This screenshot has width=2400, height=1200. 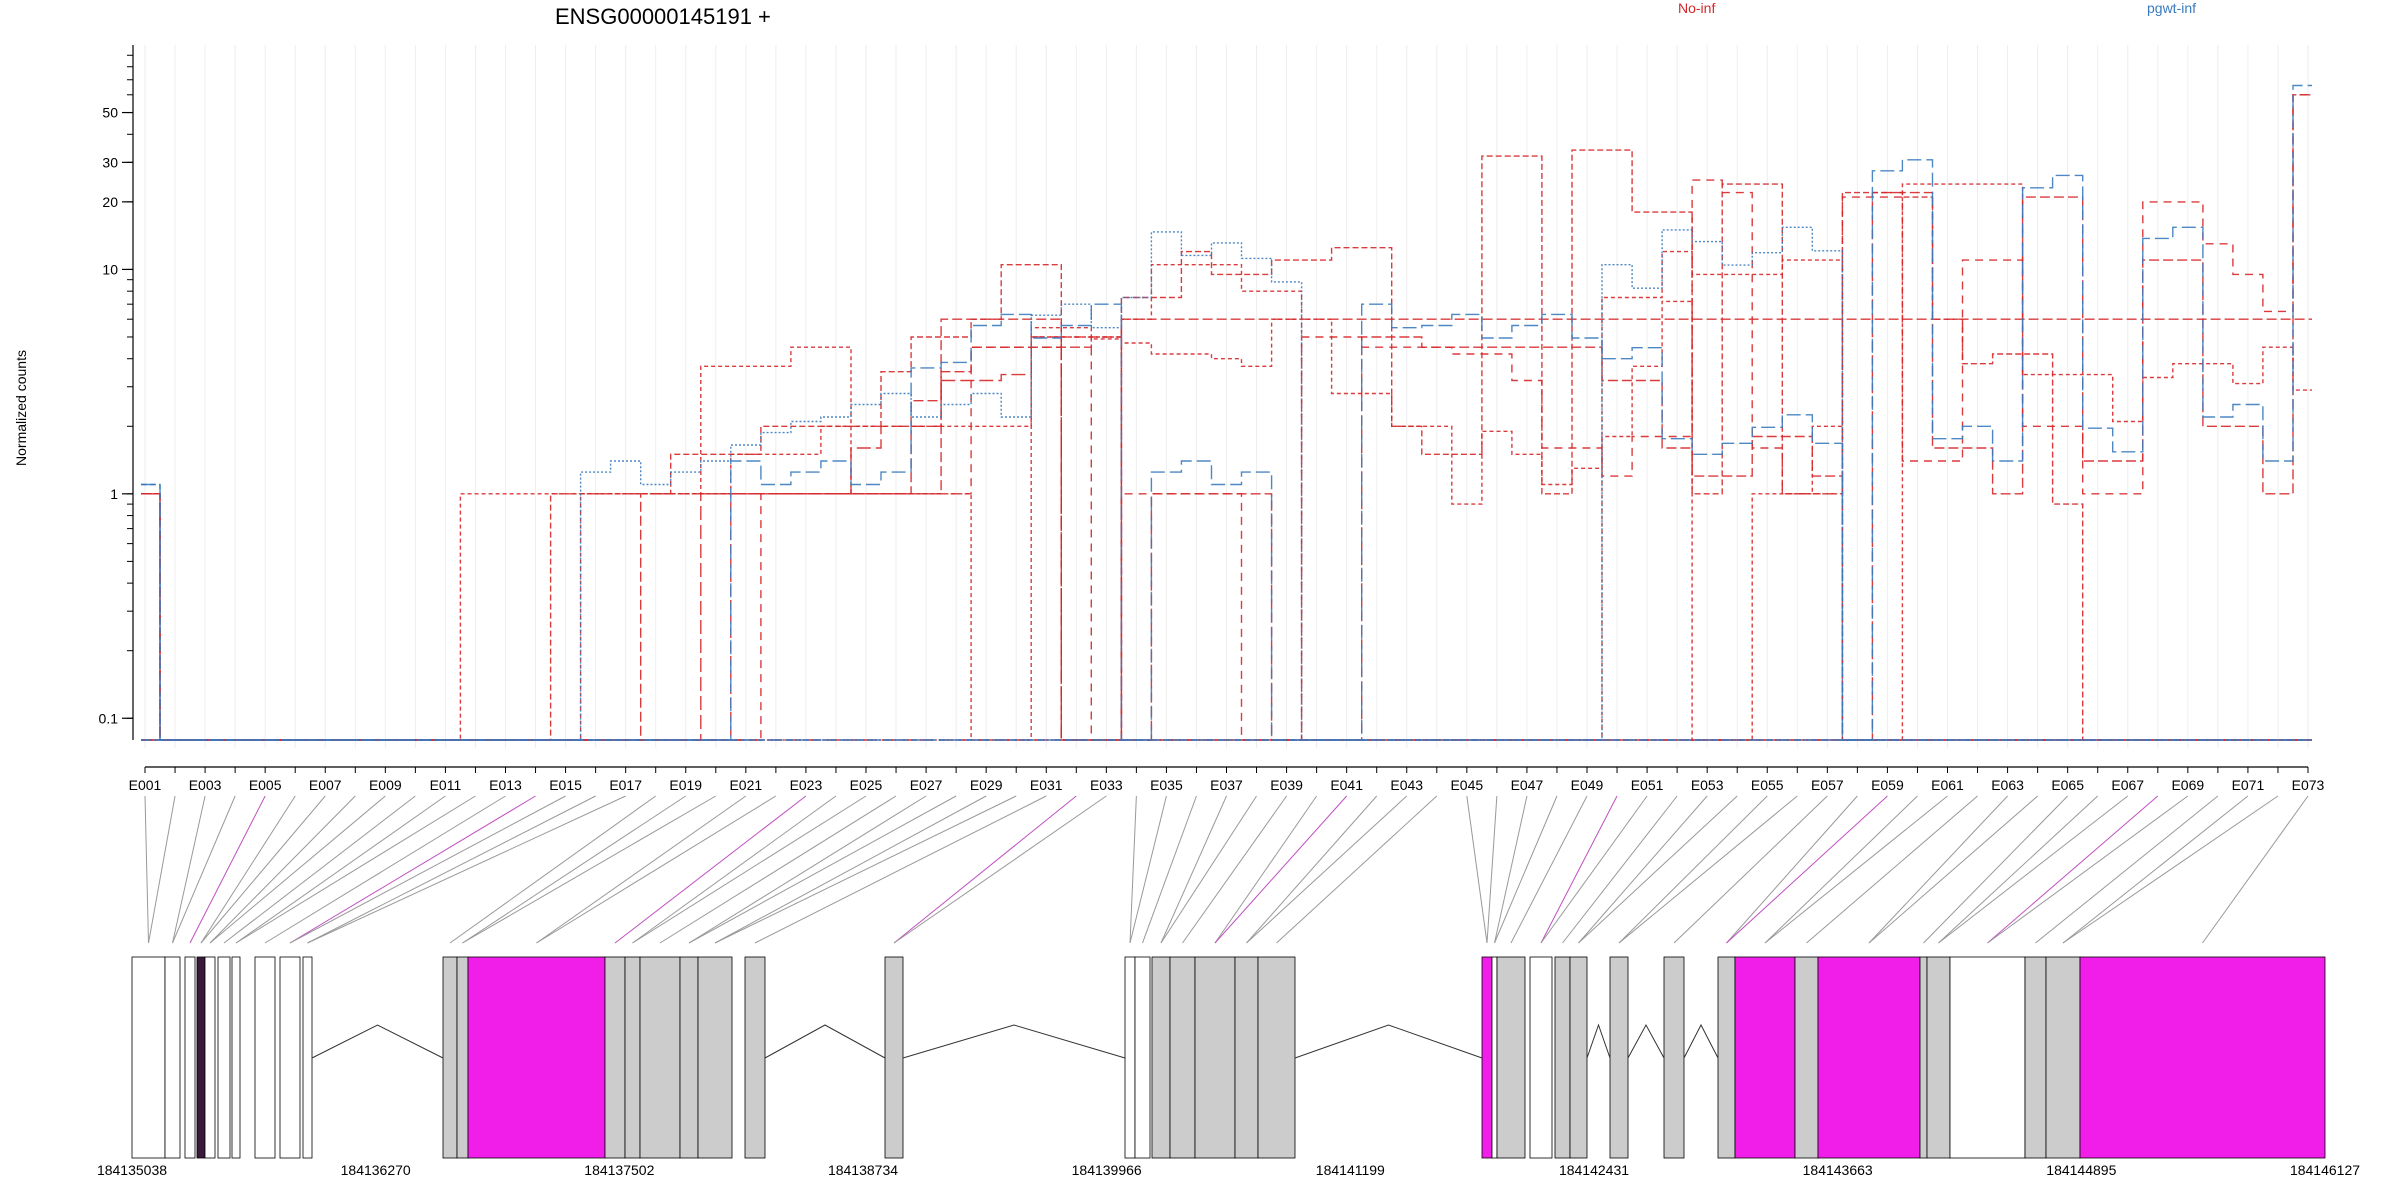 I want to click on x-tick-label: E027, so click(x=926, y=785).